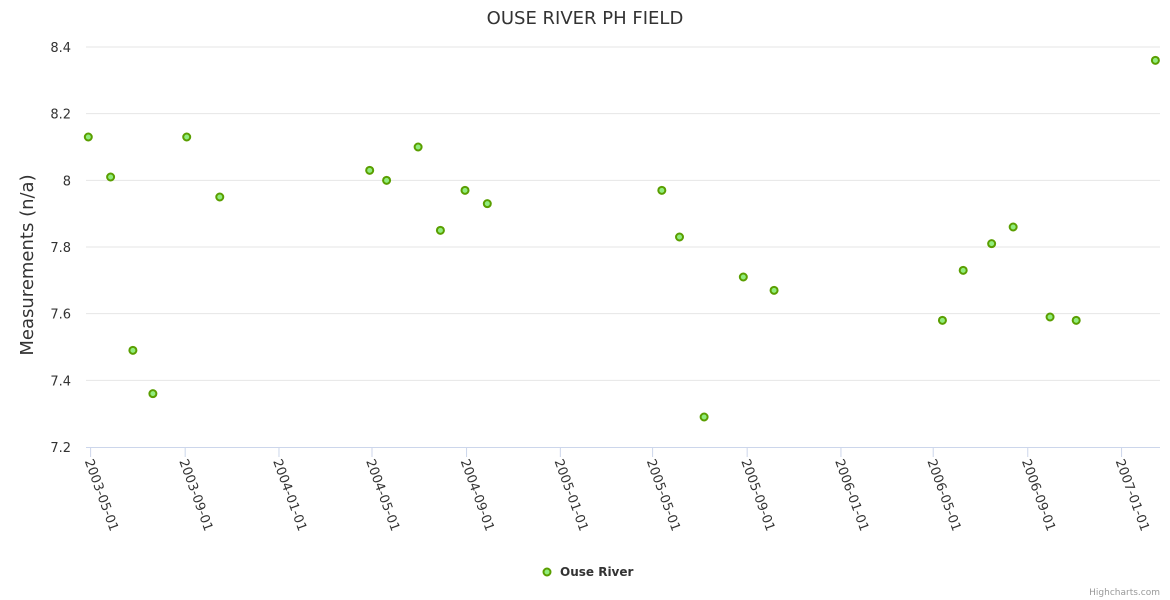 This screenshot has height=600, width=1170. I want to click on x-tick-label: 2004-01-01, so click(289, 495).